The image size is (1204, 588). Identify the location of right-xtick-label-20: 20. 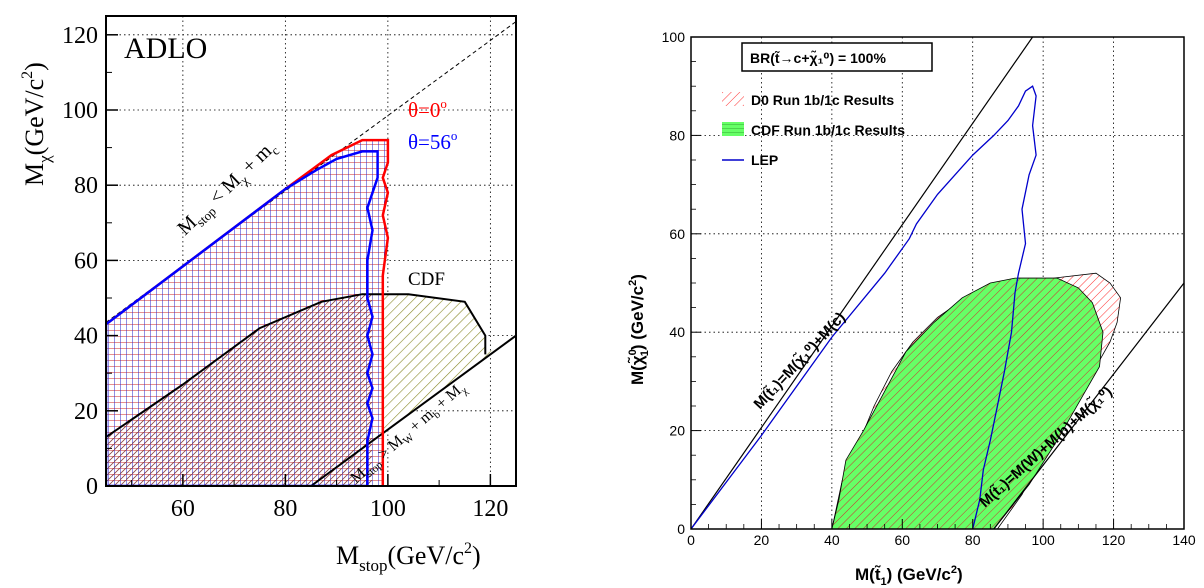
(762, 540).